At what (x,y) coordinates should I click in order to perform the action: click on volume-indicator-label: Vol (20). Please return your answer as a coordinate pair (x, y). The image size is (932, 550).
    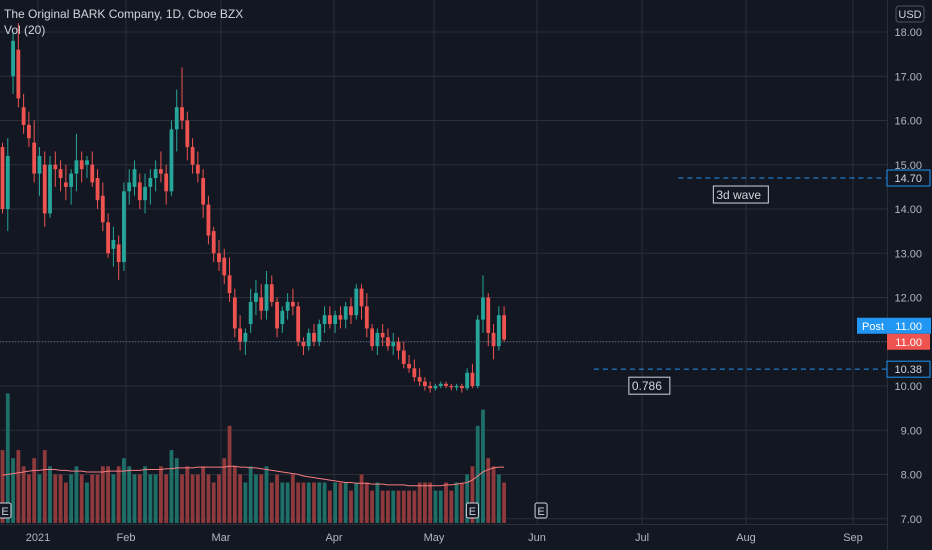
    Looking at the image, I should click on (25, 30).